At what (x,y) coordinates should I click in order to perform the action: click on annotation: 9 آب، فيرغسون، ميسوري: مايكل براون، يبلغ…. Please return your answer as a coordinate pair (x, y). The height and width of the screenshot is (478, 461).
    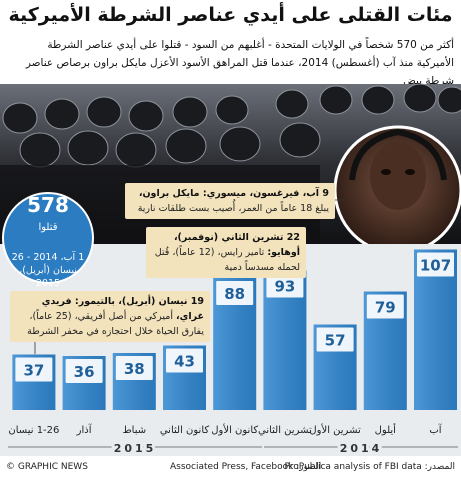
    Looking at the image, I should click on (230, 201).